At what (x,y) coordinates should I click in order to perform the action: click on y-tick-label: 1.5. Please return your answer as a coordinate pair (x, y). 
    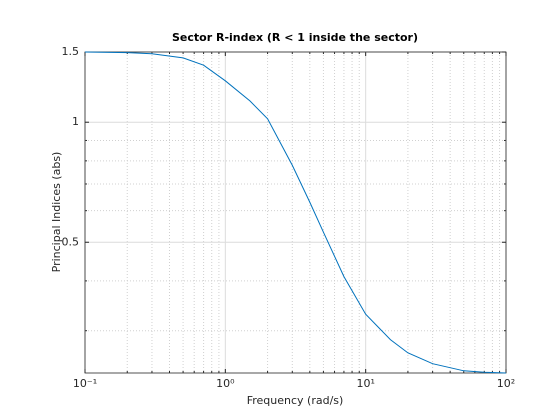
    Looking at the image, I should click on (71, 51).